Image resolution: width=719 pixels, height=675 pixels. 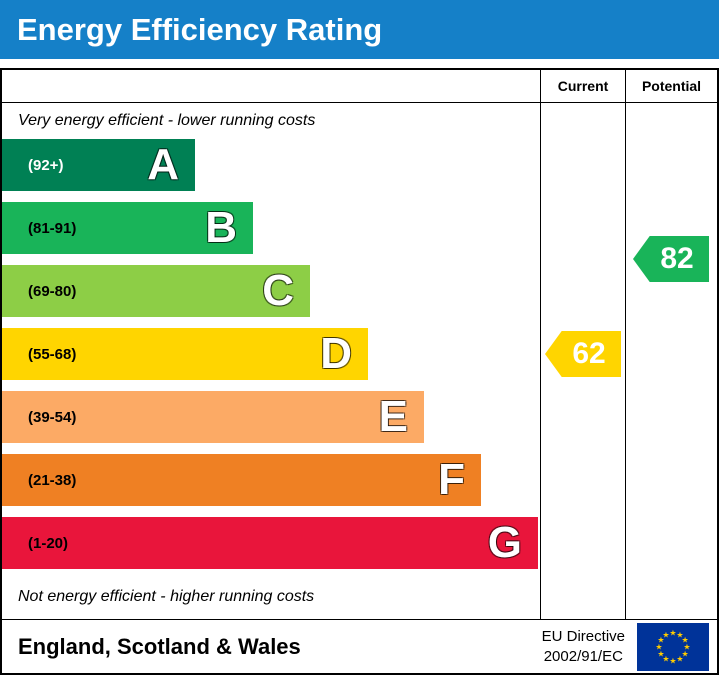 What do you see at coordinates (185, 354) in the screenshot?
I see `band-bar-d: (55-68) D` at bounding box center [185, 354].